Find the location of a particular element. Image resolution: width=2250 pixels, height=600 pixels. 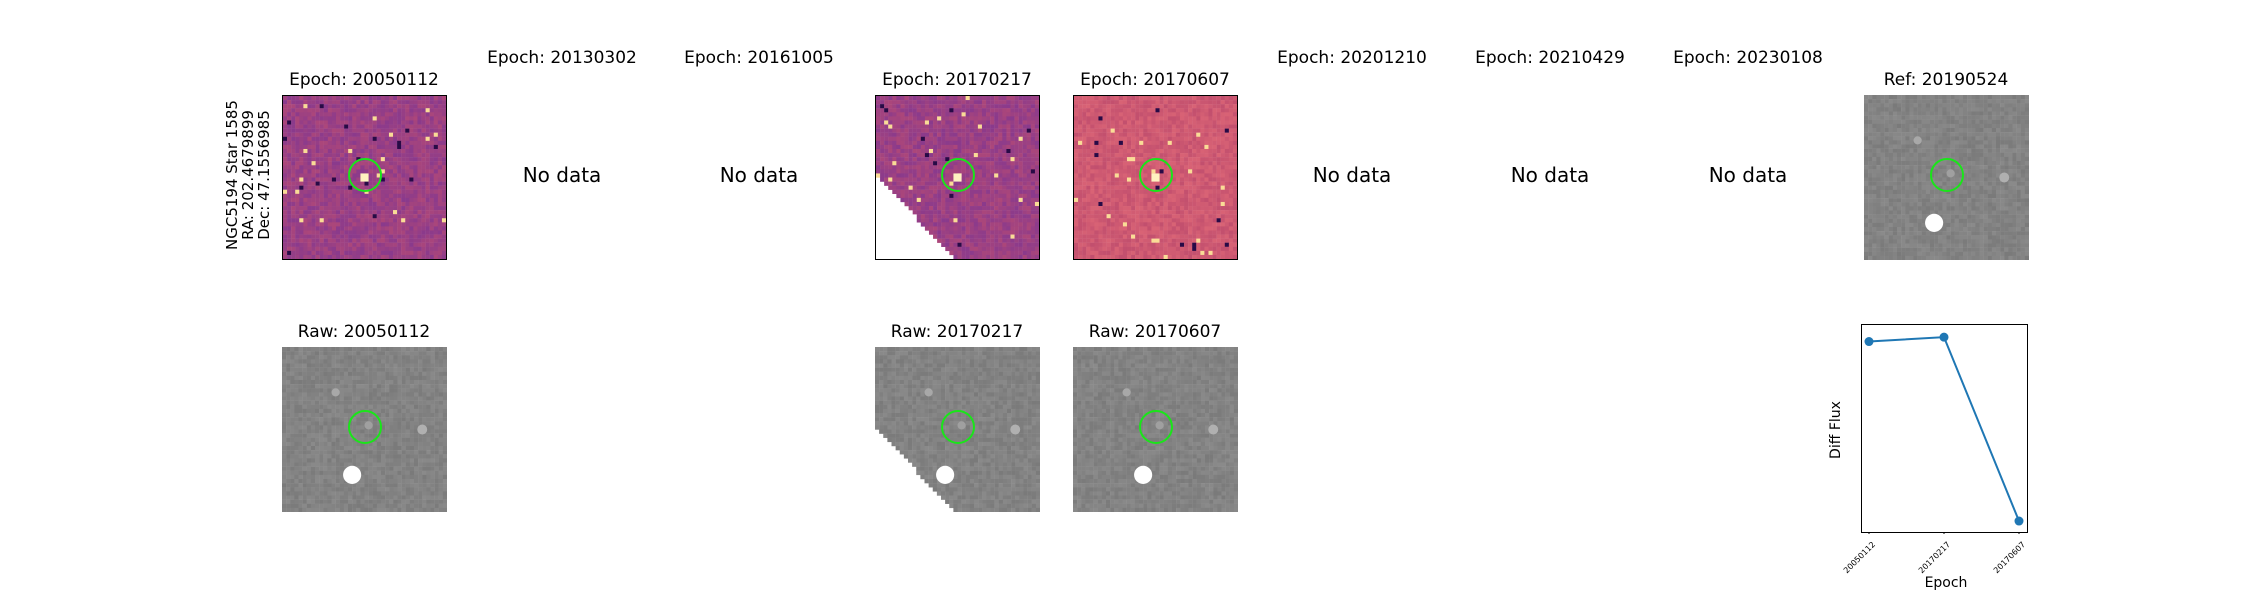

plot-frame is located at coordinates (1944, 428).